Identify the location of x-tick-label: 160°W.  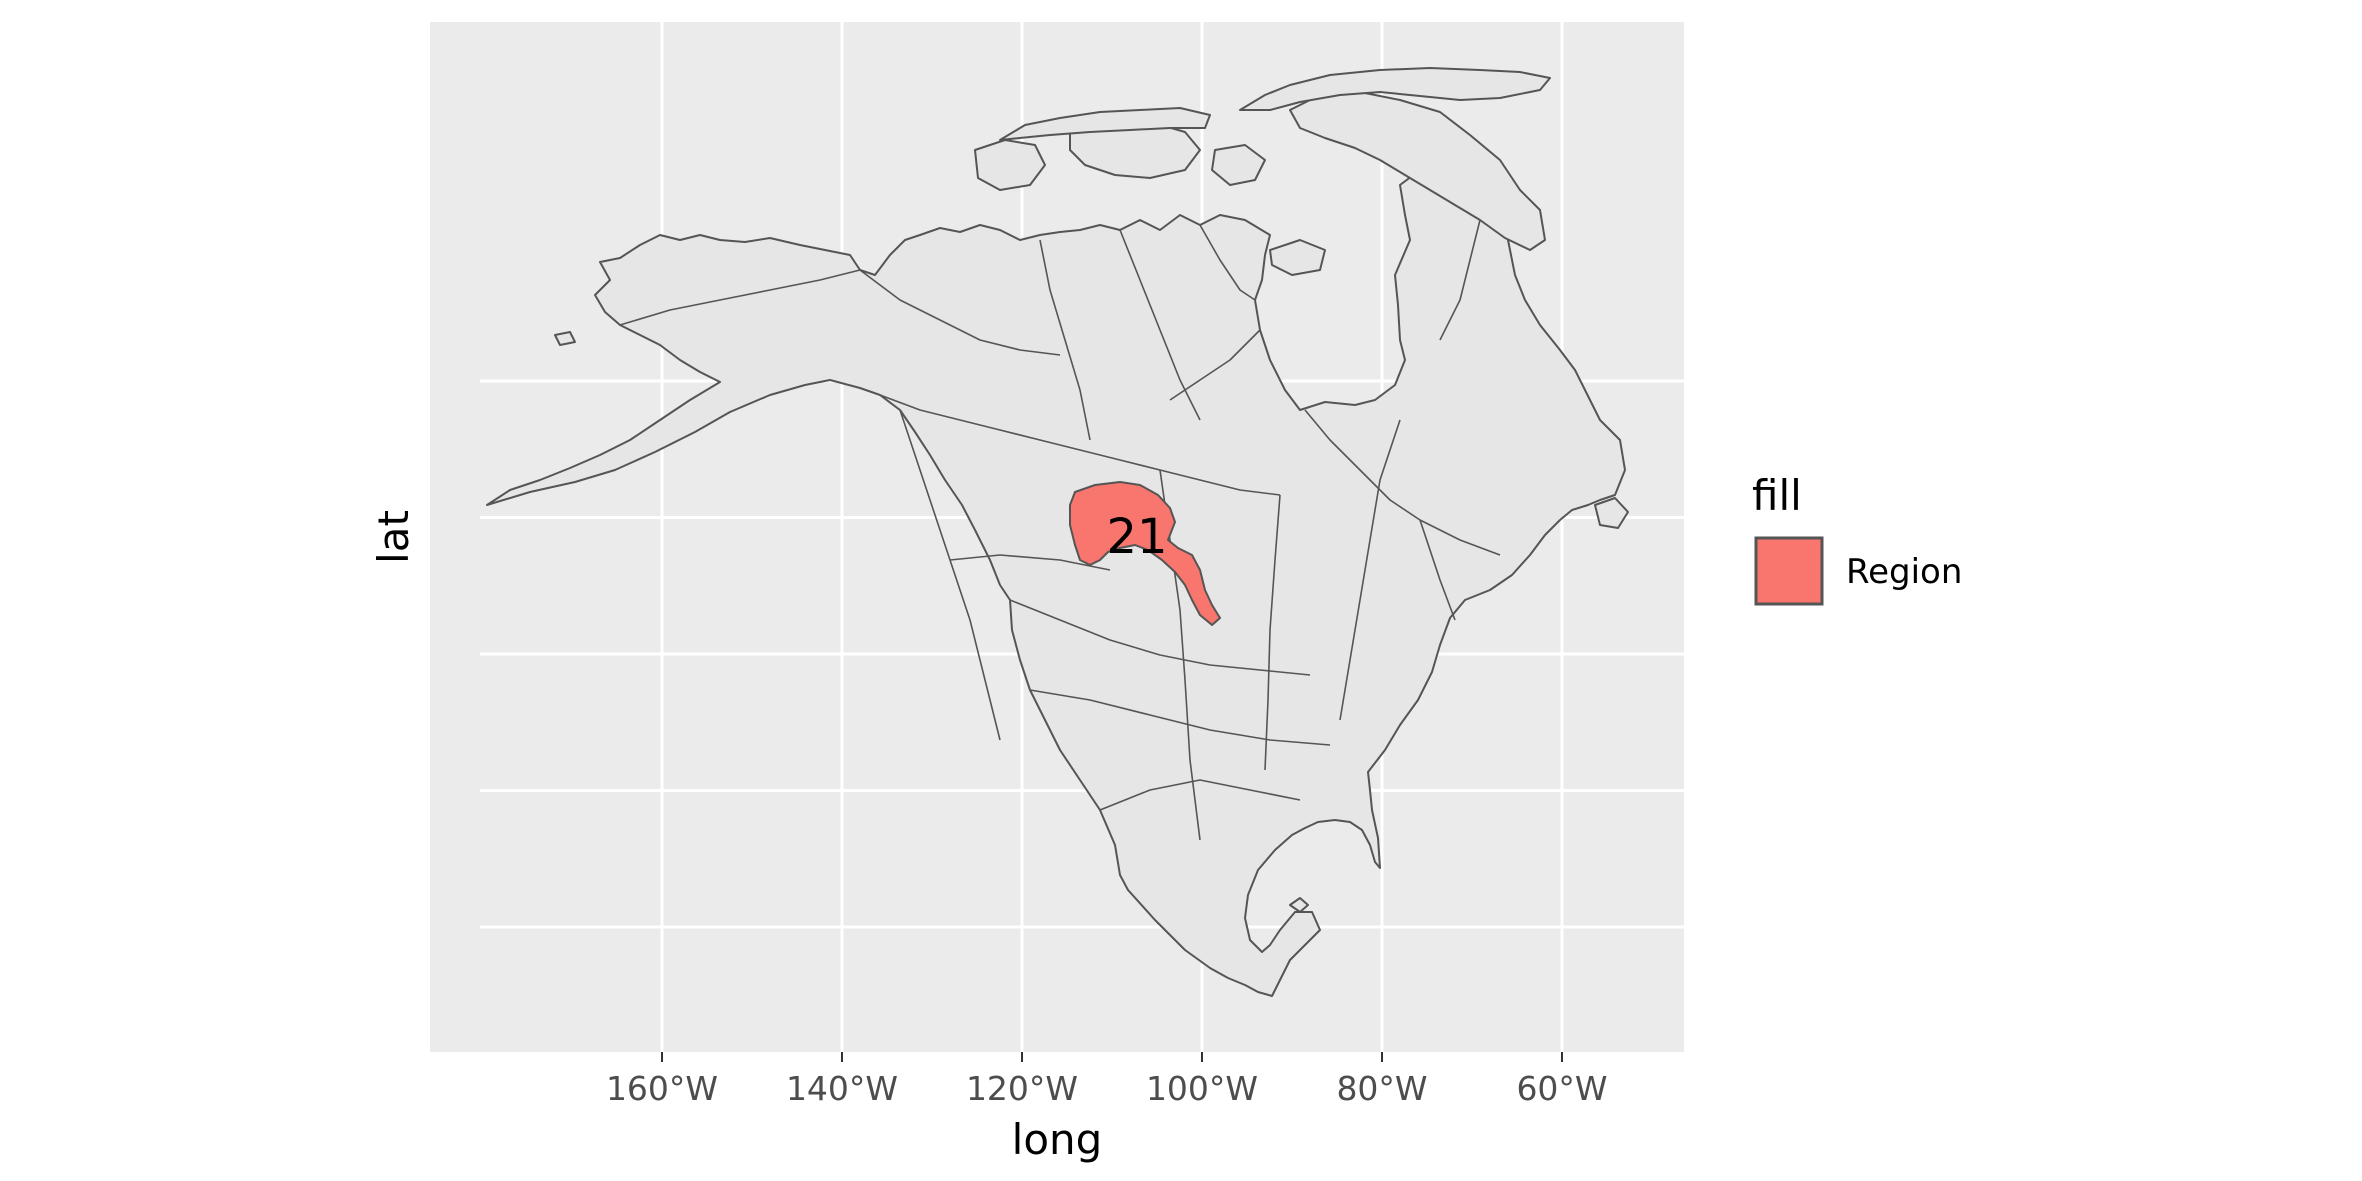
(662, 1088).